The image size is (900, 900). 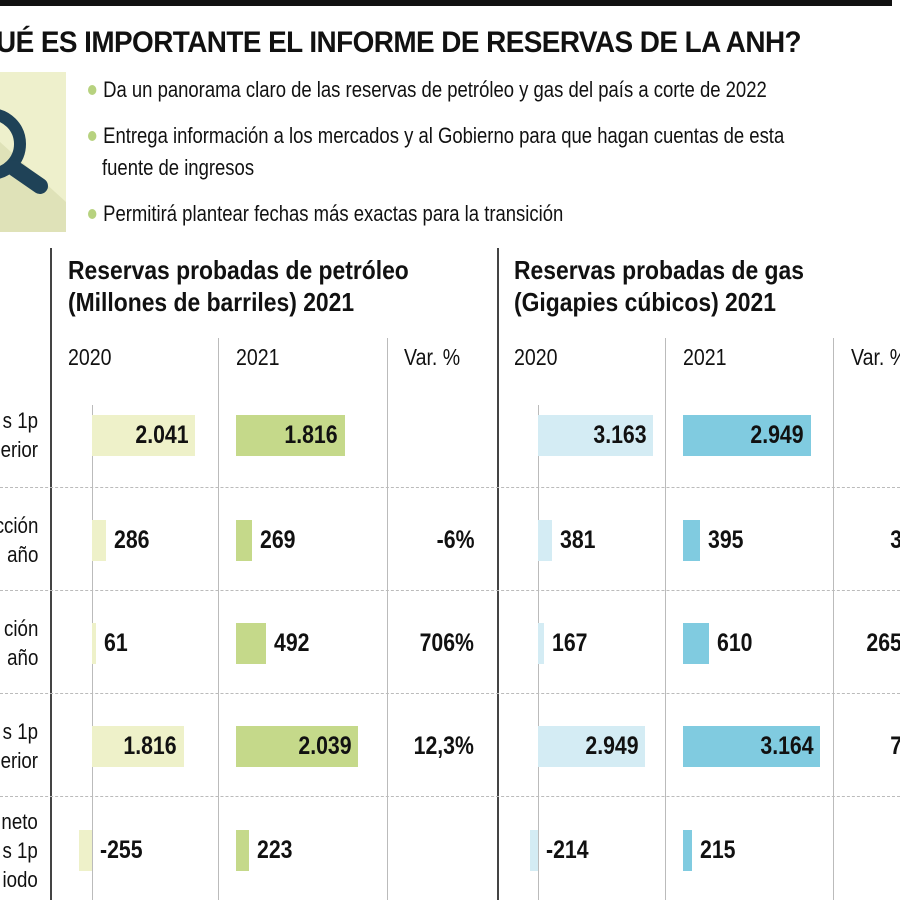 What do you see at coordinates (258, 357) in the screenshot?
I see `oil-col-2021: 2021` at bounding box center [258, 357].